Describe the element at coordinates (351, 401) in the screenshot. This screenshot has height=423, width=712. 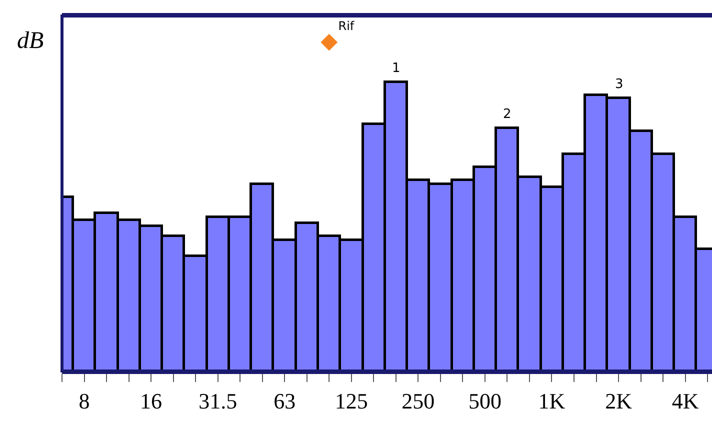
I see `x-tick-label: 125` at that location.